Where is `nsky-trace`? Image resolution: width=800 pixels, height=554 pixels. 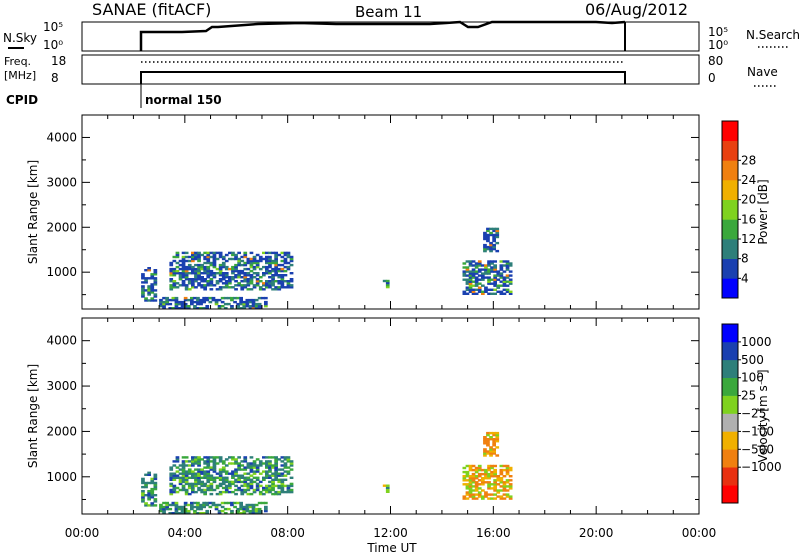 nsky-trace is located at coordinates (382, 35).